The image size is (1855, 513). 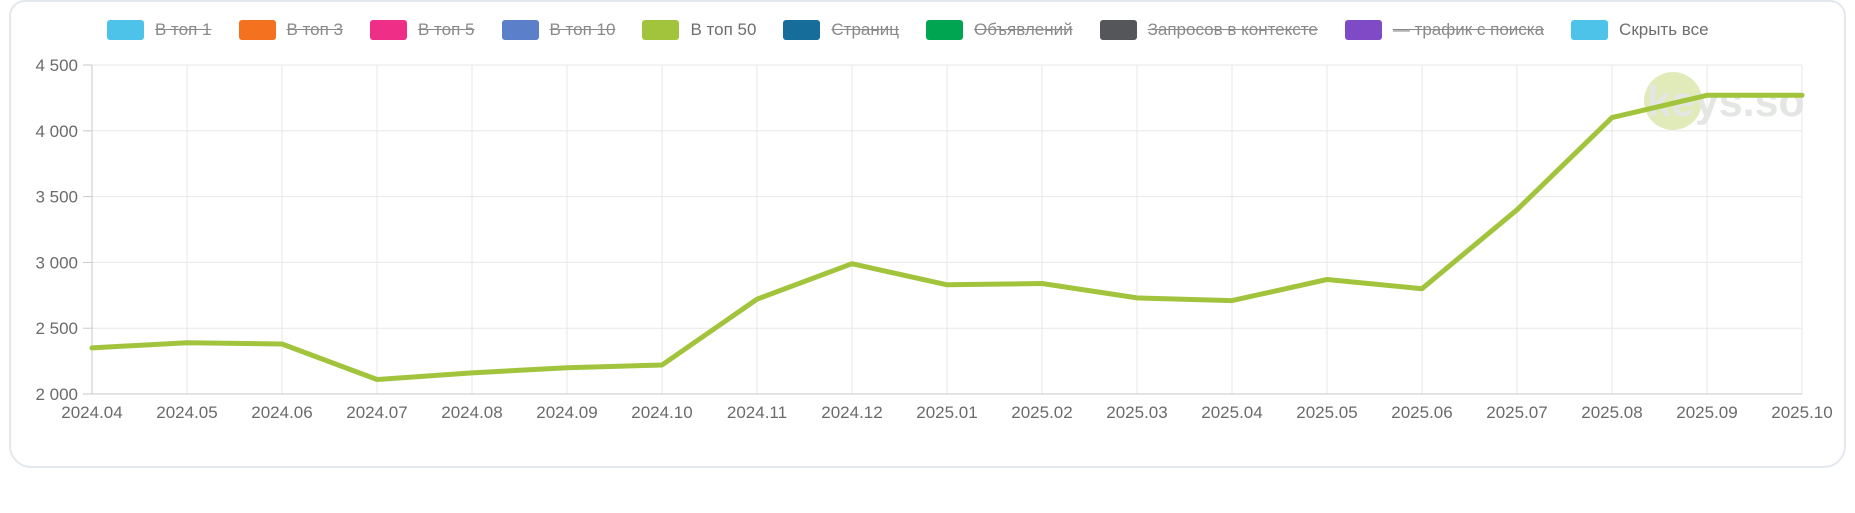 I want to click on legend-item-label: В топ 1, so click(x=183, y=29).